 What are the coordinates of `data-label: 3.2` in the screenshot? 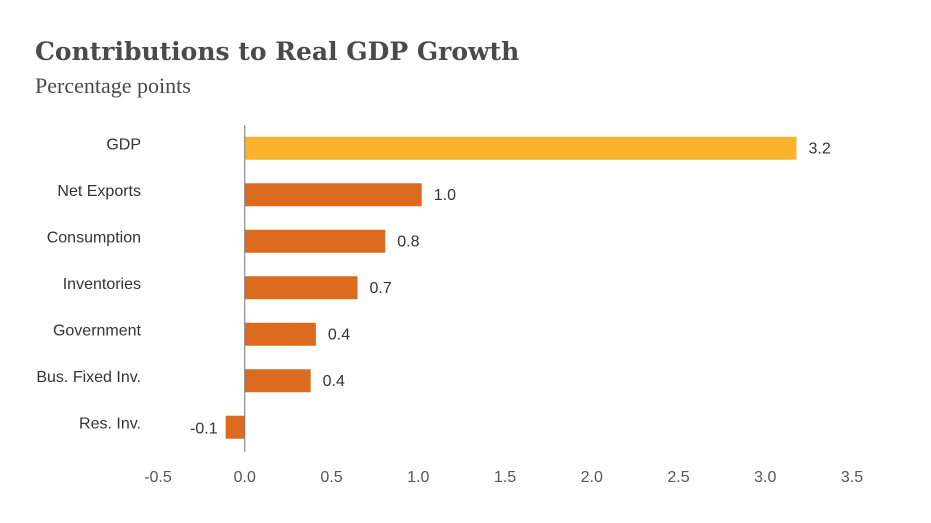 It's located at (819, 148).